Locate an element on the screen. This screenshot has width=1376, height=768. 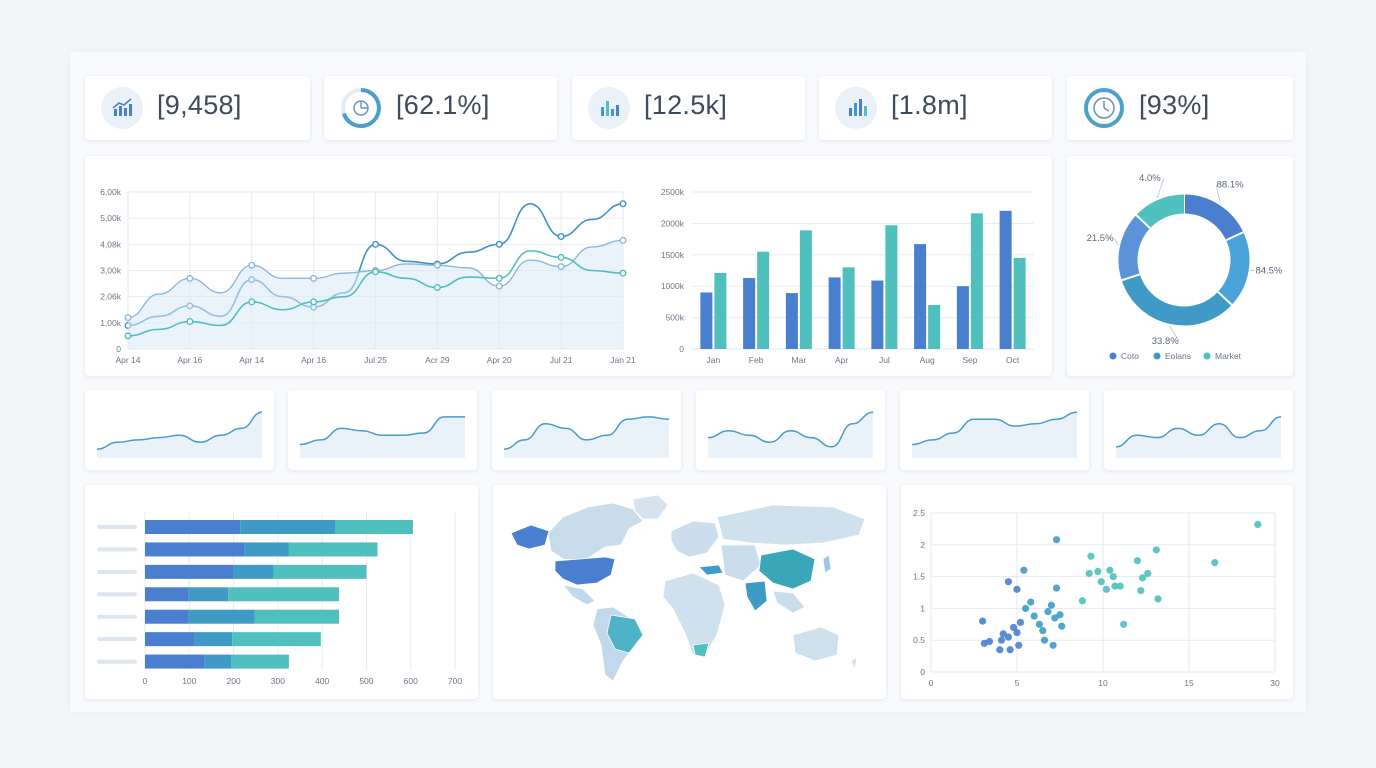
y-tick-label: 6,00k is located at coordinates (111, 192).